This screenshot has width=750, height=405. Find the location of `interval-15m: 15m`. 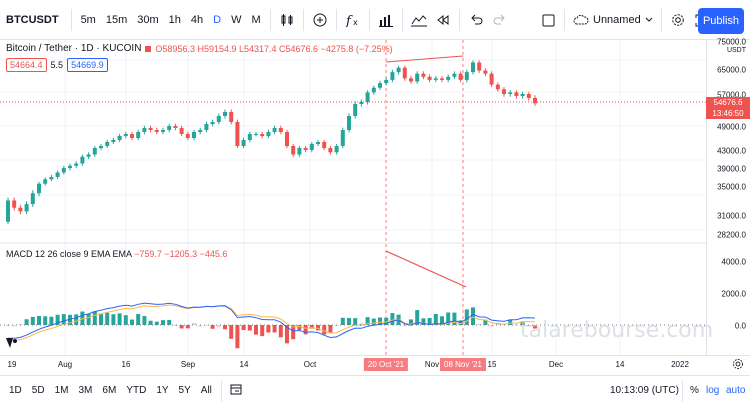

interval-15m: 15m is located at coordinates (116, 19).